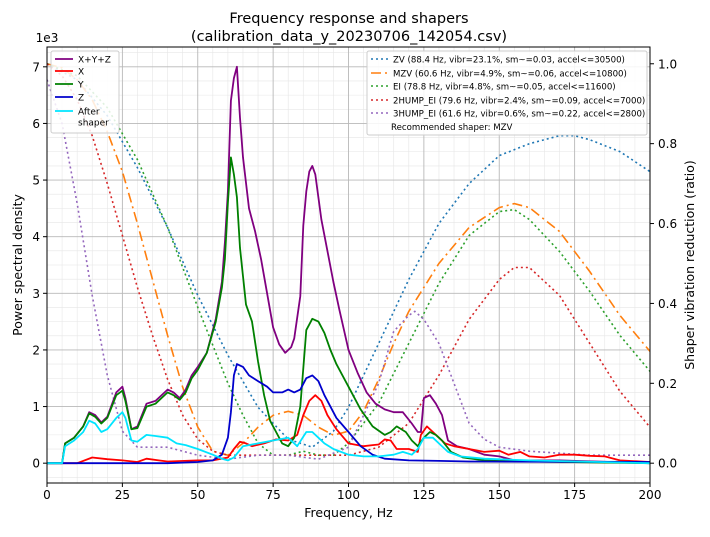 The height and width of the screenshot is (537, 710). I want to click on y-tick-label: 6, so click(36, 124).